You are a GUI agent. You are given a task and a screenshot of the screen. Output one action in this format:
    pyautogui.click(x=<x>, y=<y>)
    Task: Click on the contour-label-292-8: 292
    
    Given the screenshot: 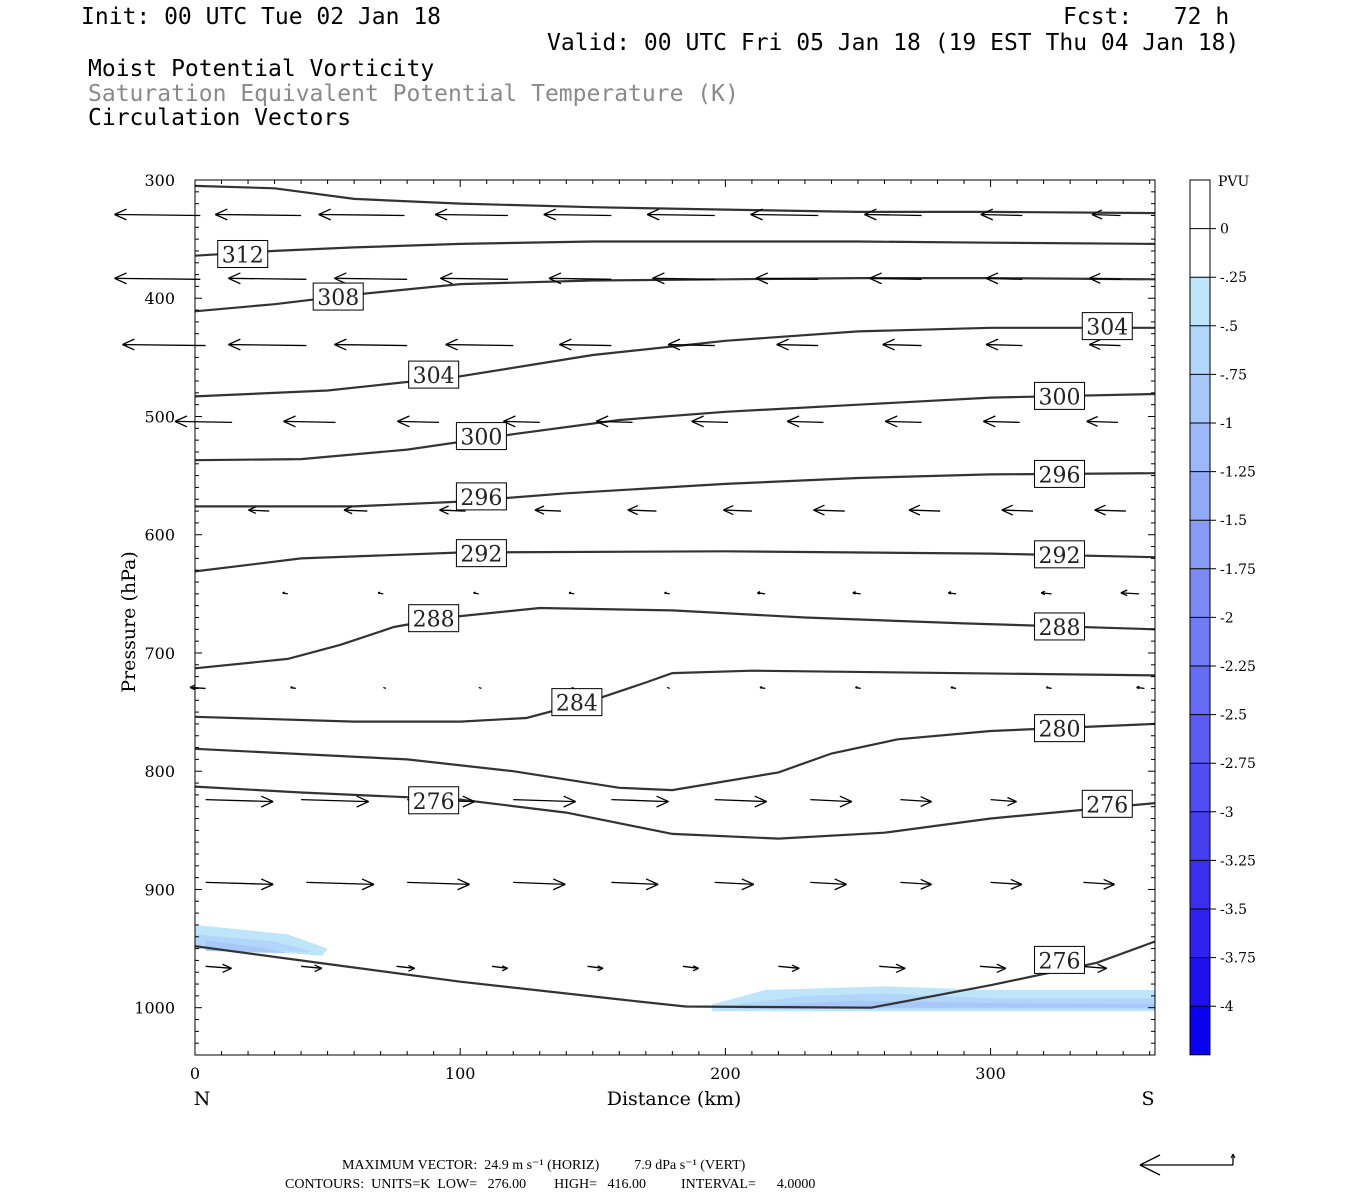 What is the action you would take?
    pyautogui.click(x=481, y=553)
    